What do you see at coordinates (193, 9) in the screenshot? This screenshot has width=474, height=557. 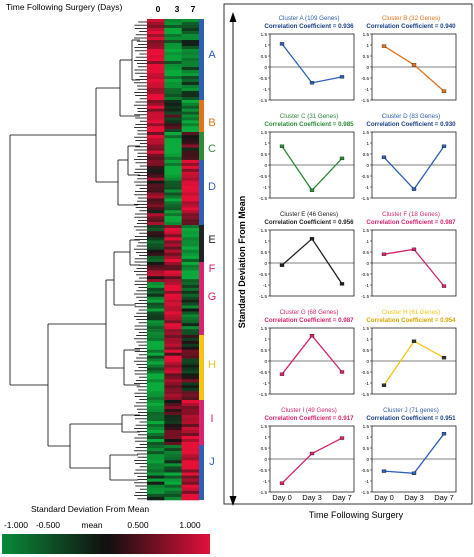 I see `day-label: 7` at bounding box center [193, 9].